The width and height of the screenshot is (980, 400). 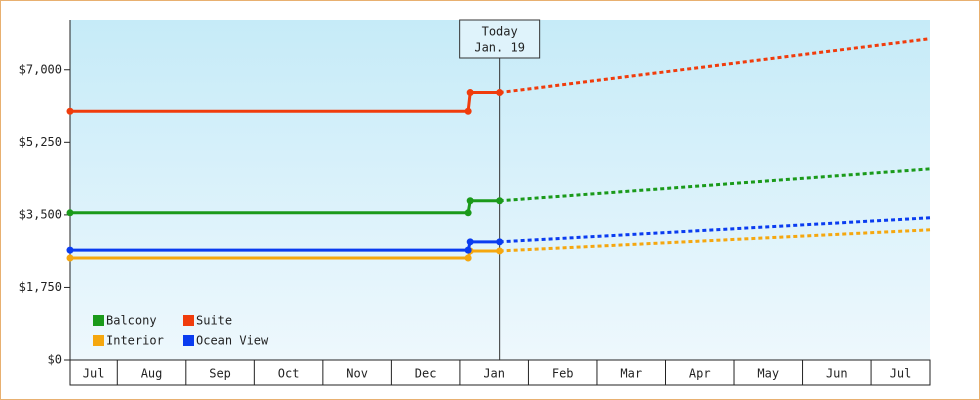 What do you see at coordinates (289, 374) in the screenshot?
I see `x-tick-label: Oct` at bounding box center [289, 374].